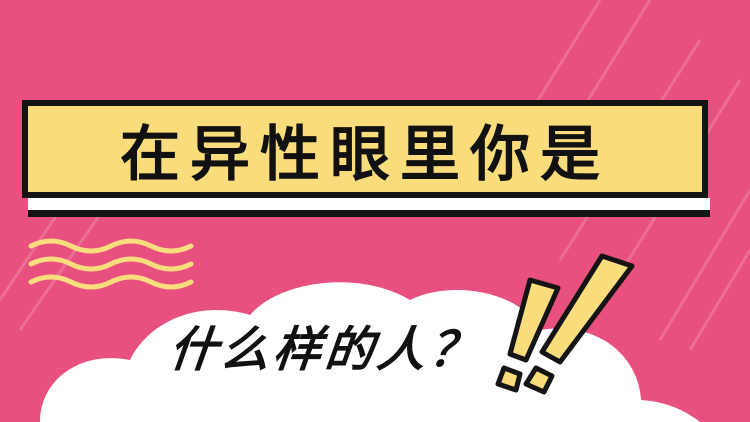 This screenshot has height=422, width=750. Describe the element at coordinates (365, 154) in the screenshot. I see `headline-text: 在异性眼里你是` at that location.